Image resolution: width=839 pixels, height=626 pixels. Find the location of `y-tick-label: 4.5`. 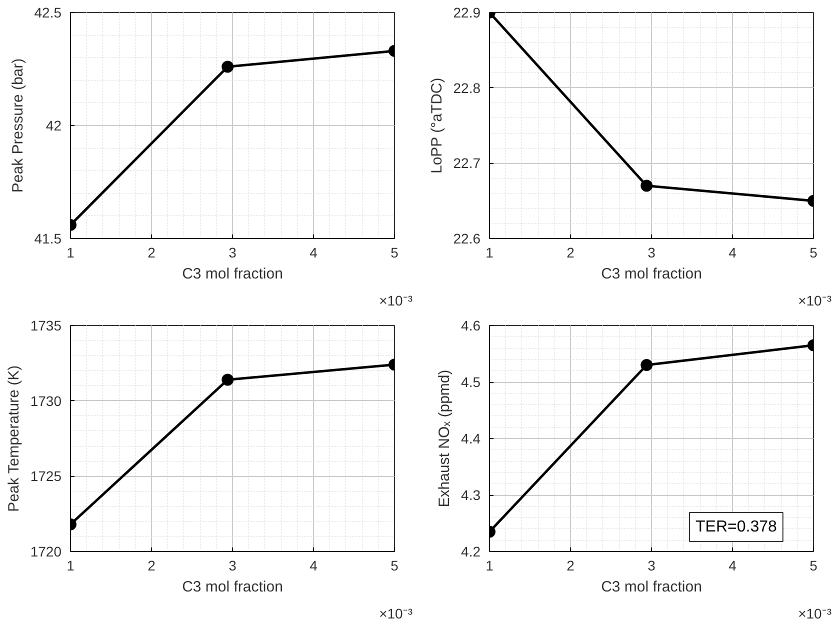

y-tick-label: 4.5 is located at coordinates (471, 382).